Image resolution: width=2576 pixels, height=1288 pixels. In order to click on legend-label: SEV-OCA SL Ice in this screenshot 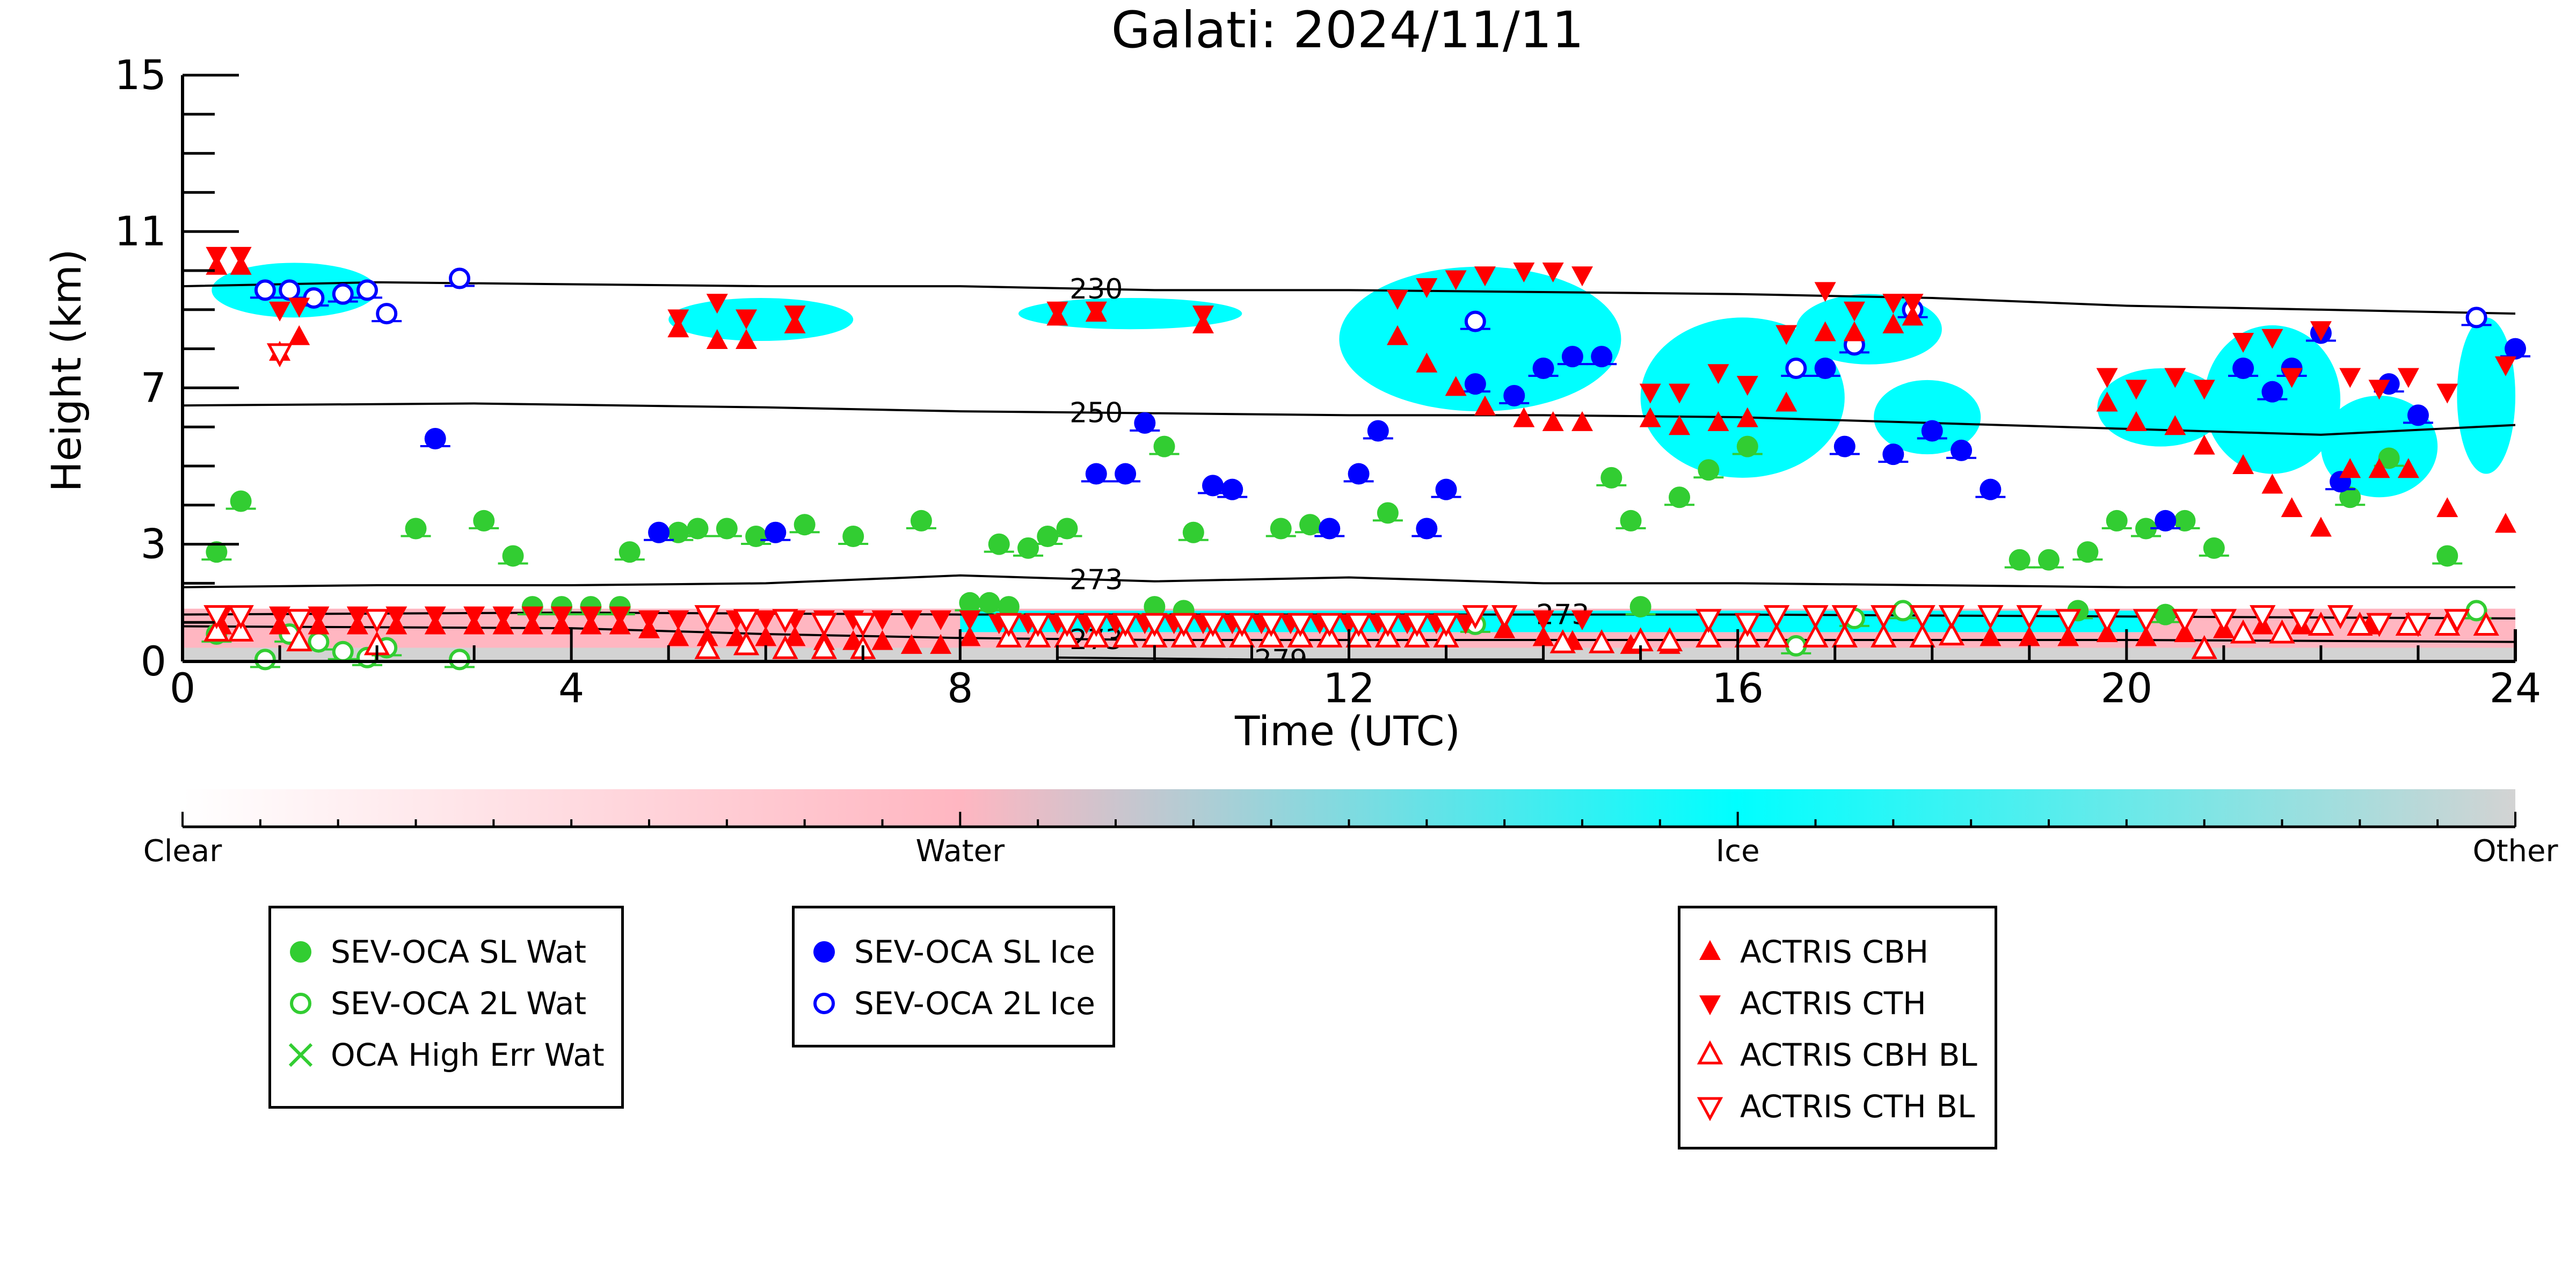, I will do `click(974, 952)`.